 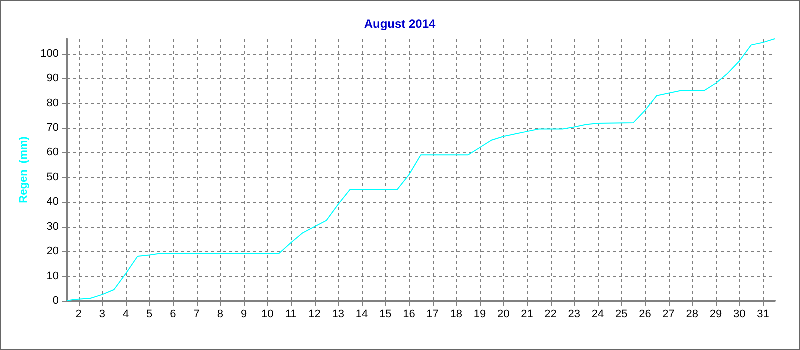 I want to click on x-tick-label: 25, so click(x=621, y=314).